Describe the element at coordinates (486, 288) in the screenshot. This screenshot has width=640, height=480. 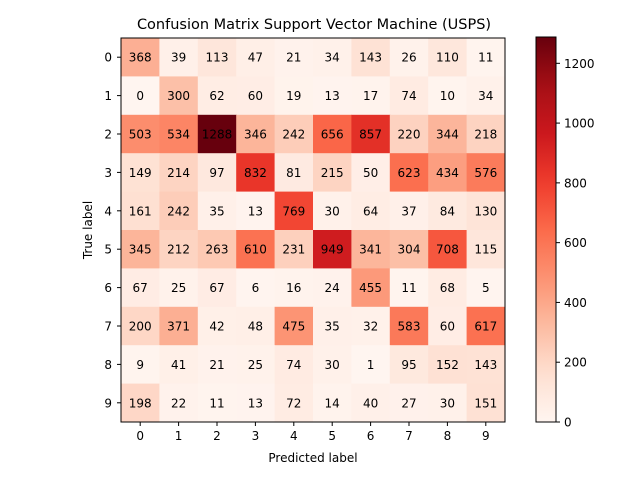
I see `cell-value-label: 5` at that location.